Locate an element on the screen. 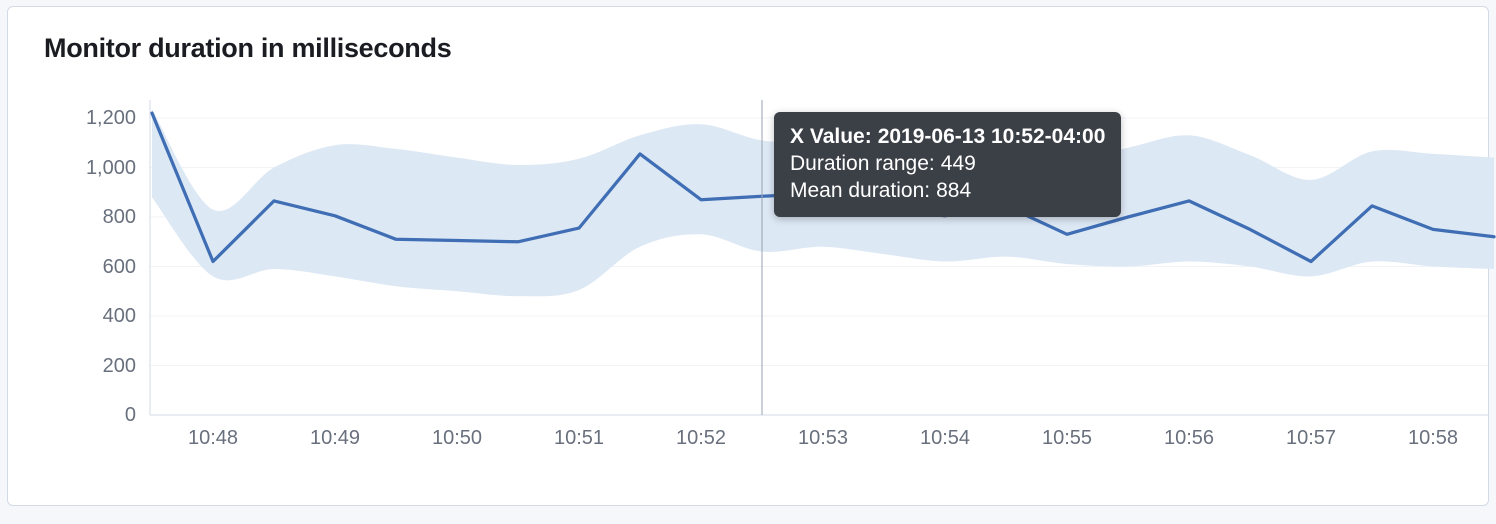 The width and height of the screenshot is (1496, 524). x-tick-label: 10:55 is located at coordinates (1067, 438).